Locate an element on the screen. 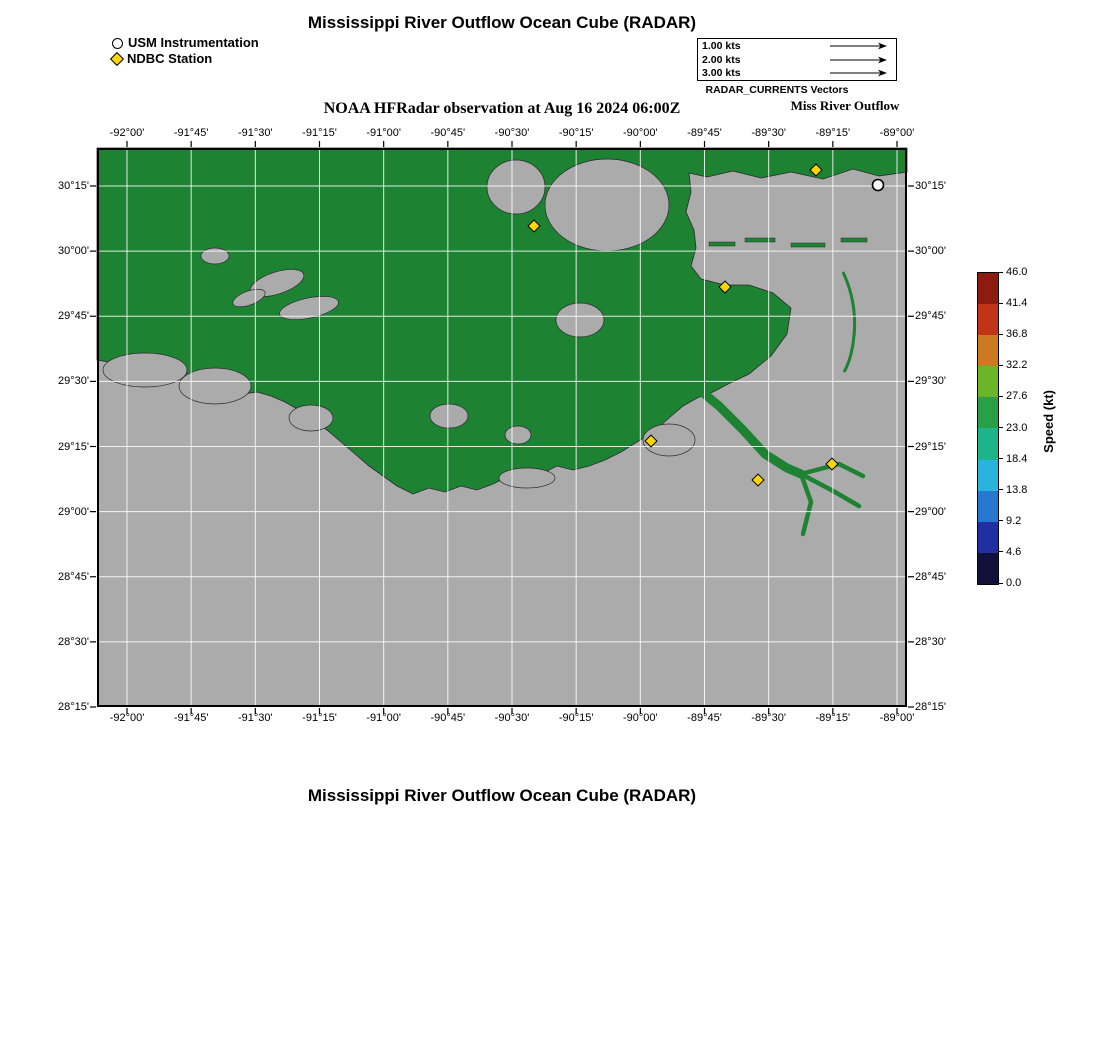 This screenshot has height=1050, width=1100. x-axis-tick-label-top: -91°00' is located at coordinates (383, 133).